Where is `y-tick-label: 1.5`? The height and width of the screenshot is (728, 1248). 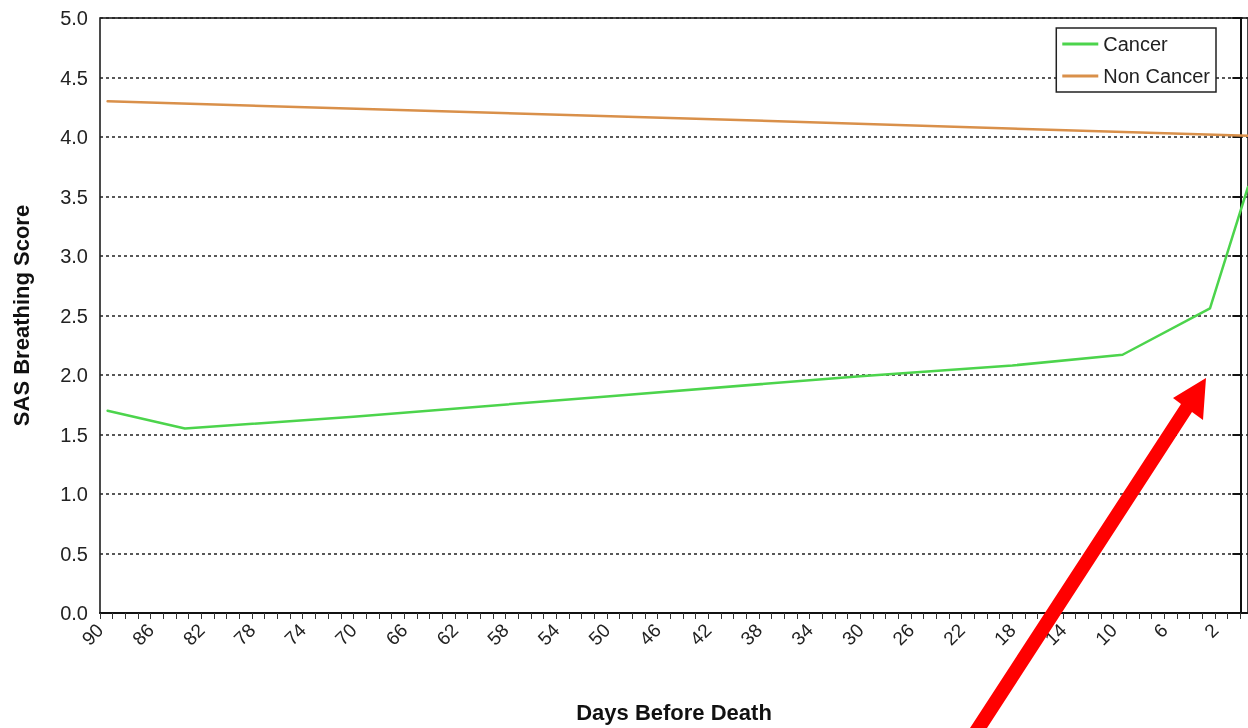 y-tick-label: 1.5 is located at coordinates (74, 434).